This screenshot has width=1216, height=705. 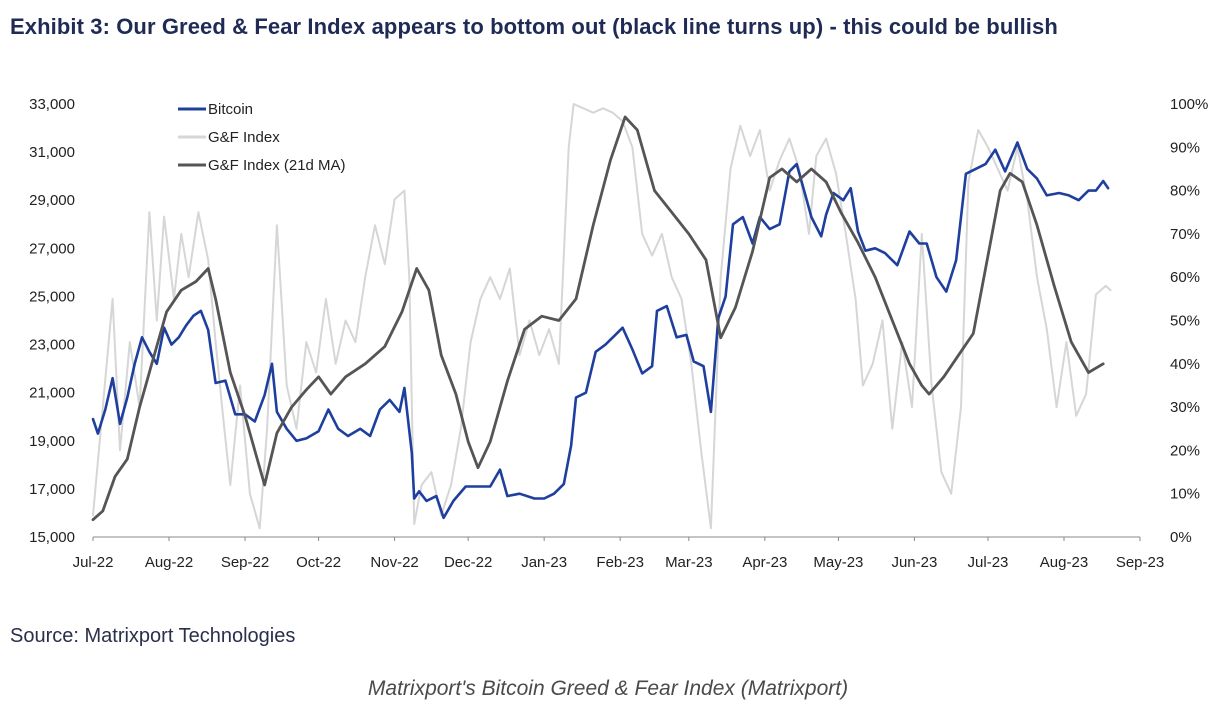 I want to click on y-right-tick-label: 50%, so click(x=1185, y=321).